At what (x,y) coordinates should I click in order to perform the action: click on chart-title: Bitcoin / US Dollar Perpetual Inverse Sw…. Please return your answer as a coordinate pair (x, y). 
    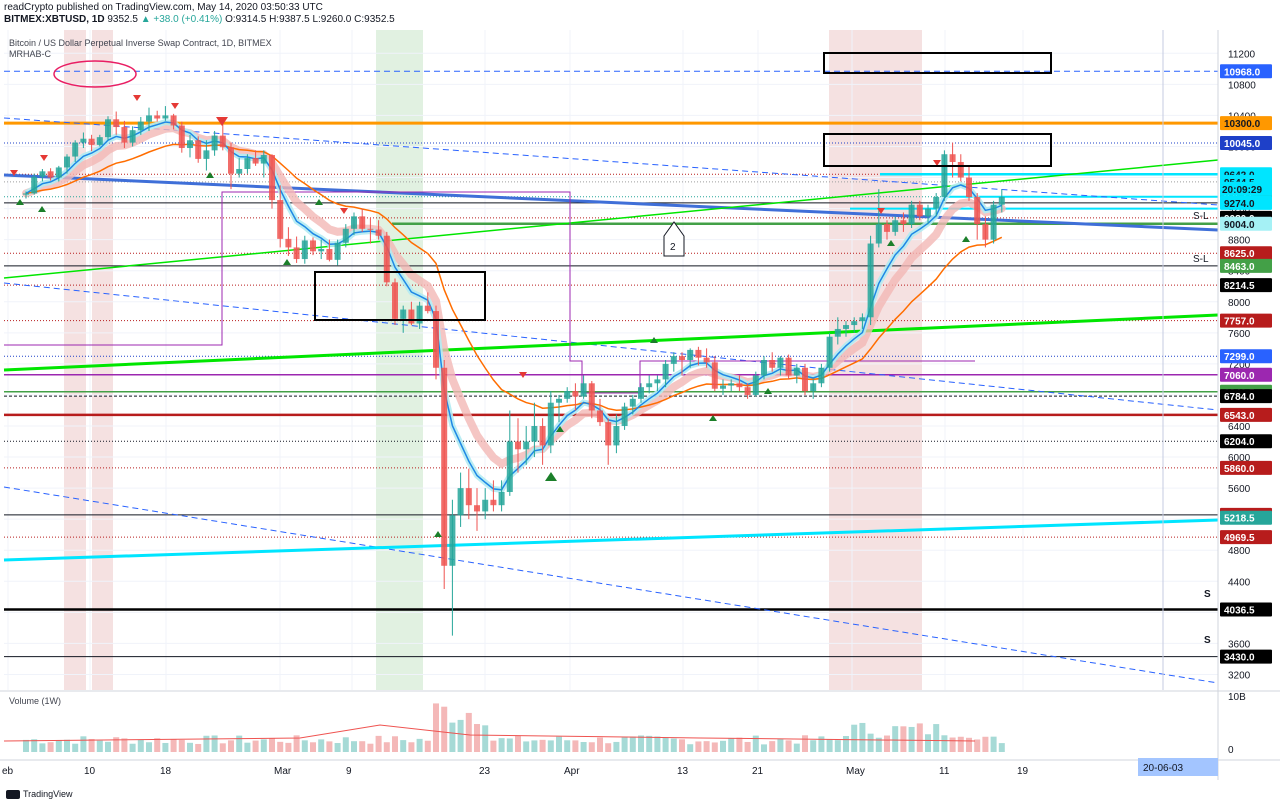
    Looking at the image, I should click on (140, 43).